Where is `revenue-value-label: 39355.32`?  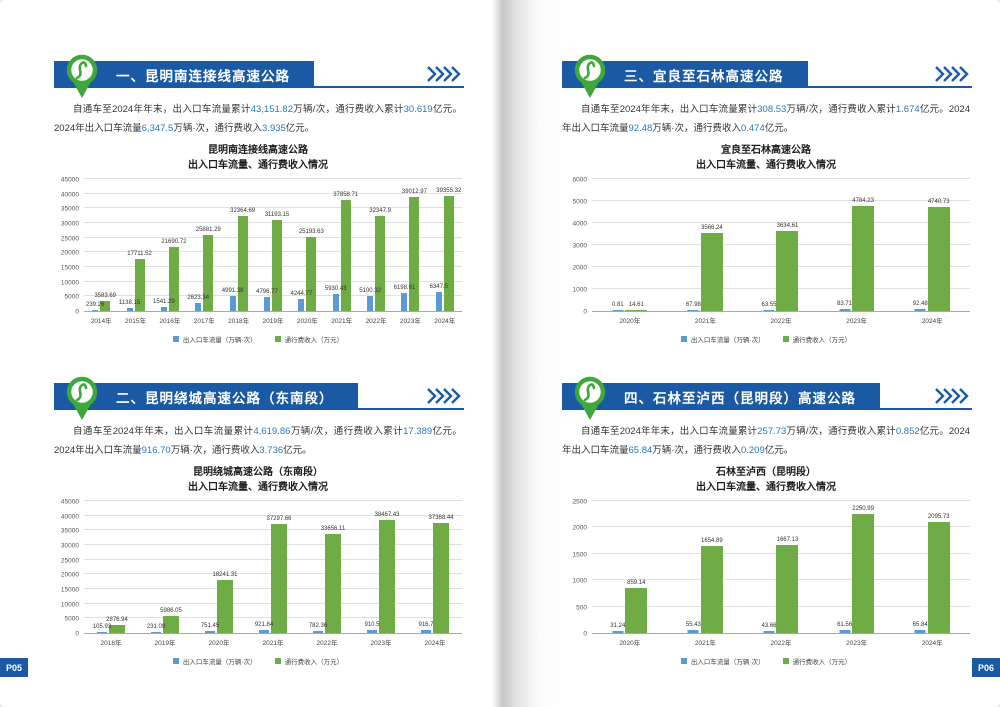
revenue-value-label: 39355.32 is located at coordinates (449, 190).